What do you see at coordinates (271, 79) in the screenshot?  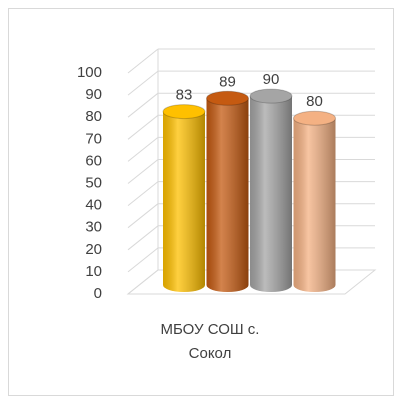 I see `data-label: 90` at bounding box center [271, 79].